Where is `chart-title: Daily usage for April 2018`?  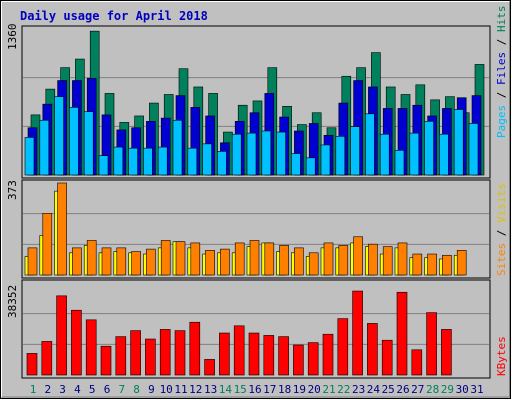 chart-title: Daily usage for April 2018 is located at coordinates (114, 16).